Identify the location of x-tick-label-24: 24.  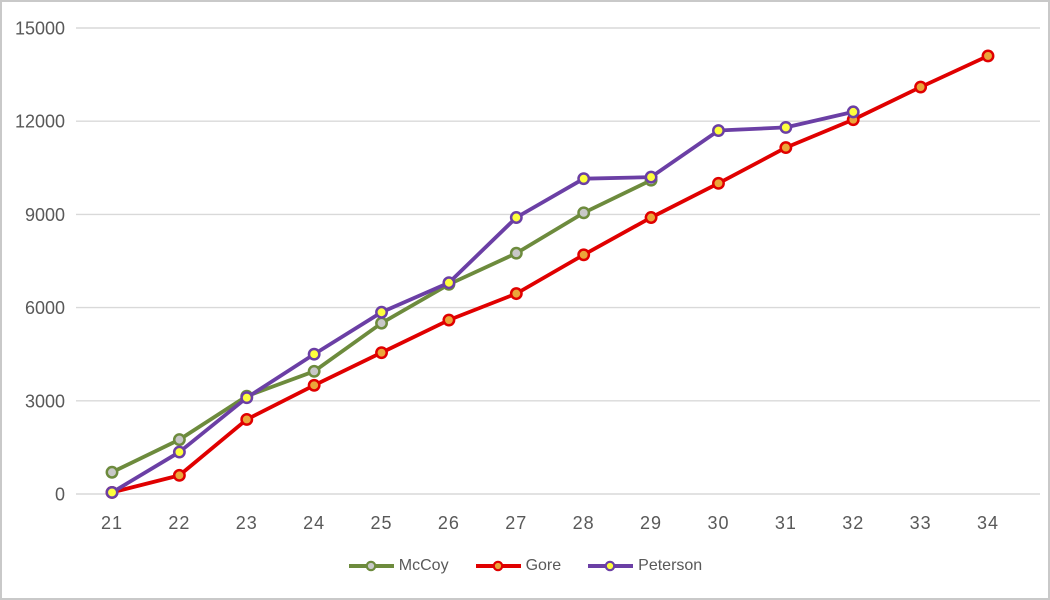
(314, 523).